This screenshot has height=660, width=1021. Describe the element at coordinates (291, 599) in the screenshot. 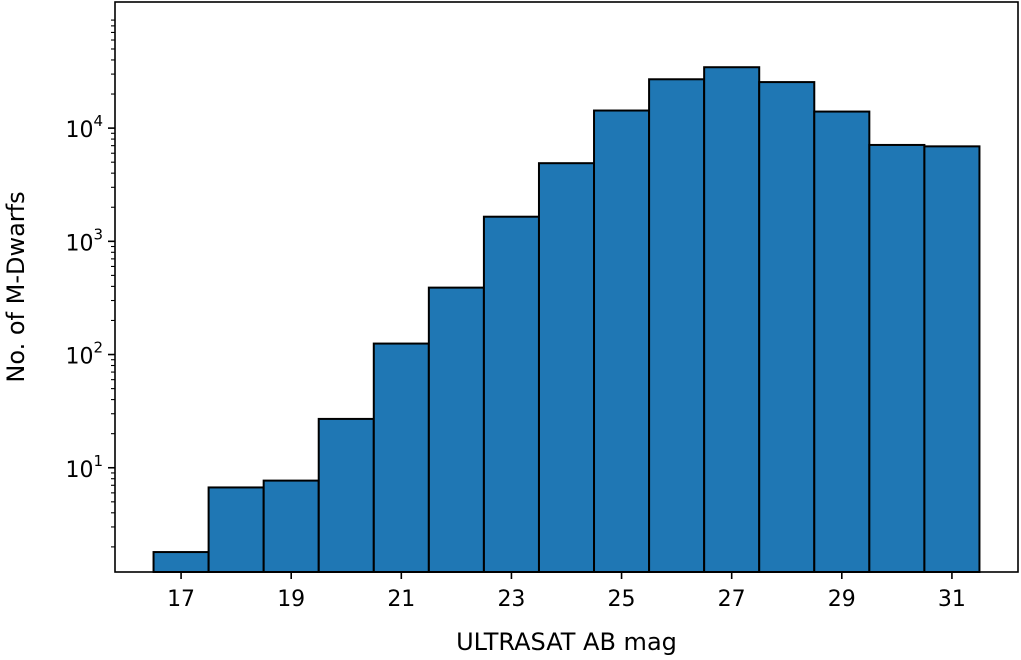

I see `x-tick-label: 19` at that location.